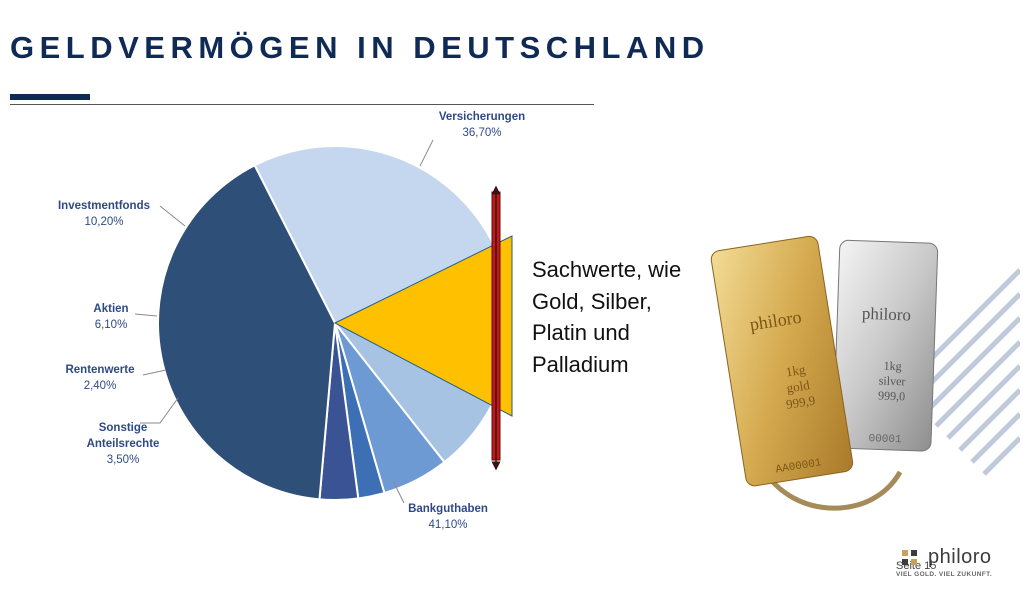 This screenshot has height=597, width=1024. I want to click on logo-name: philoro, so click(960, 557).